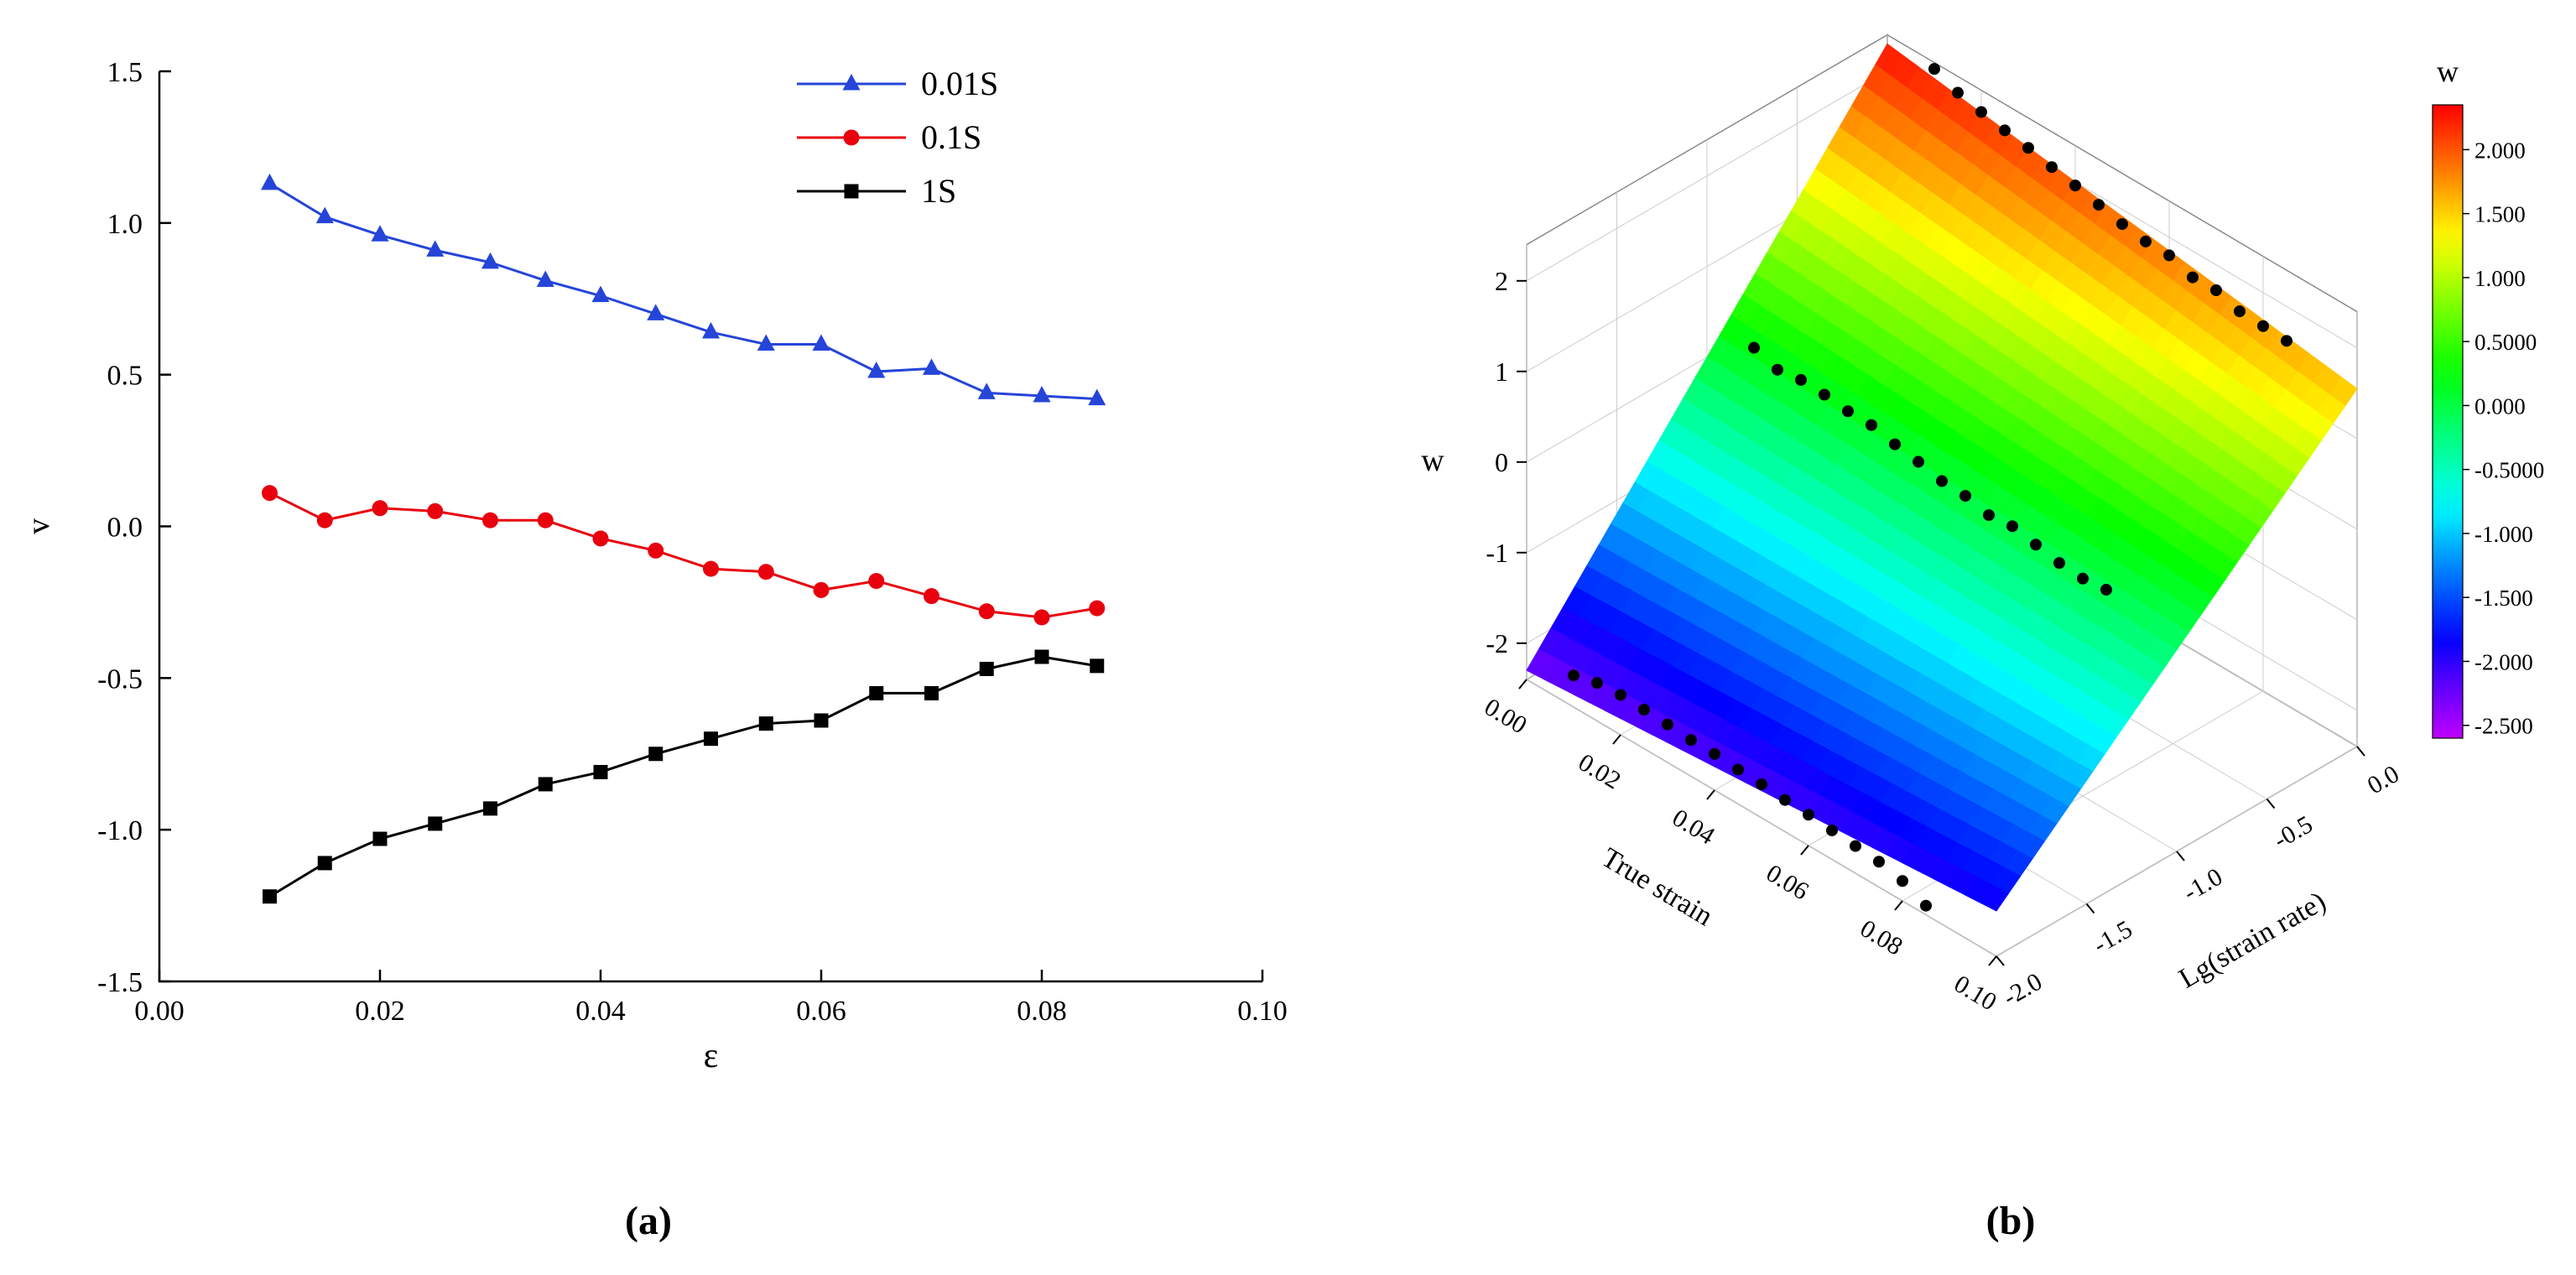  Describe the element at coordinates (2504, 598) in the screenshot. I see `svg-text: -1.500` at that location.